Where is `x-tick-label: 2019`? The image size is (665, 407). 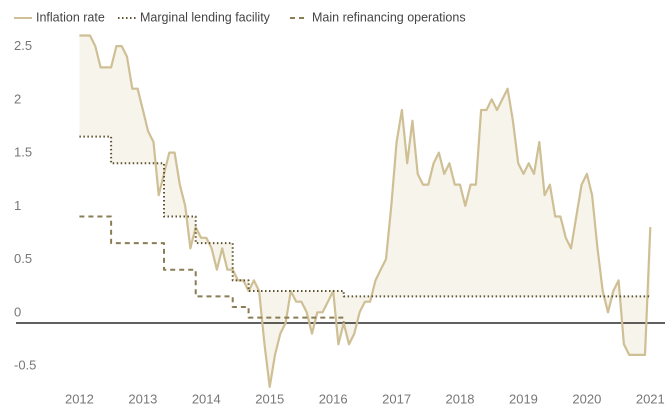 x-tick-label: 2019 is located at coordinates (523, 398).